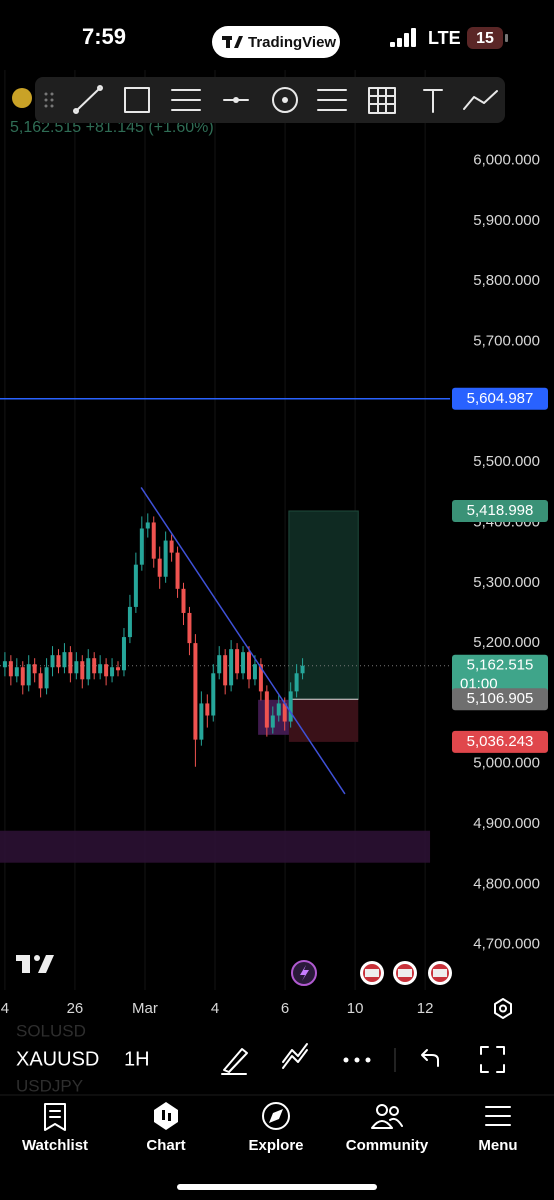 This screenshot has height=1200, width=554. I want to click on app-pill, so click(276, 42).